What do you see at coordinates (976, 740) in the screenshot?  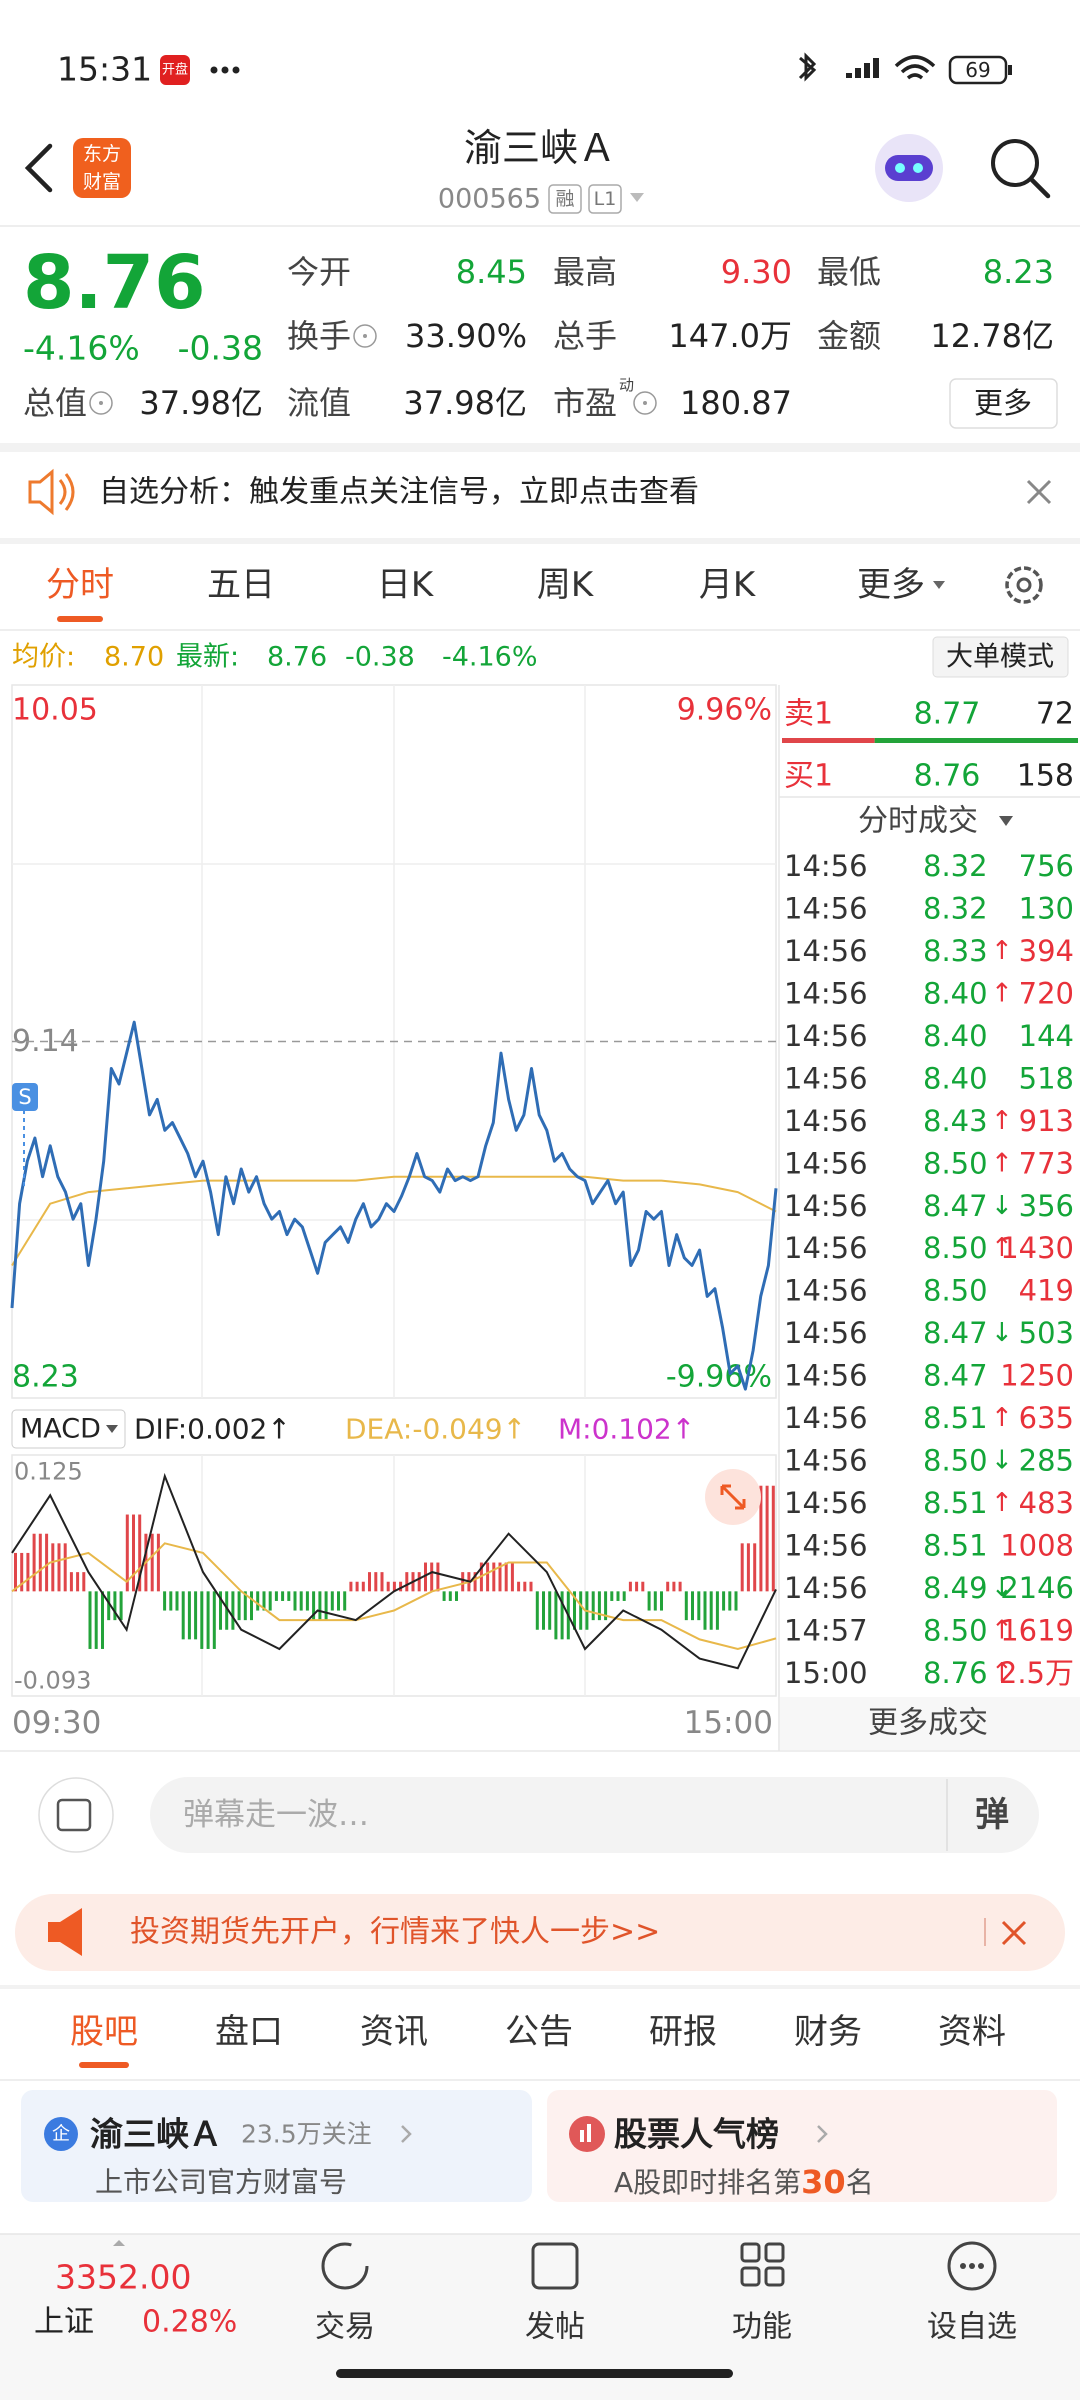 I see `buy-bar` at bounding box center [976, 740].